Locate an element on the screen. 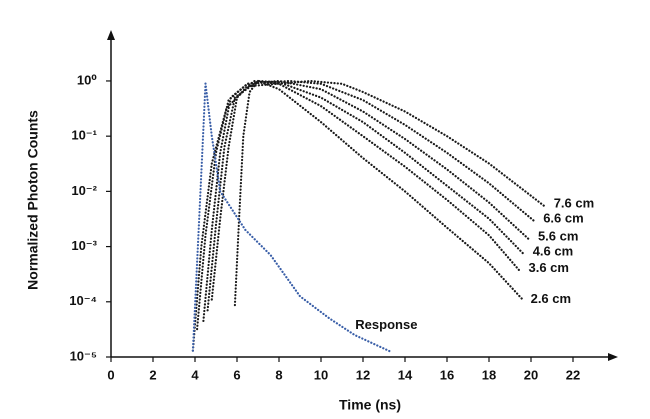  y-tick-label: 10⁰ is located at coordinates (87, 79).